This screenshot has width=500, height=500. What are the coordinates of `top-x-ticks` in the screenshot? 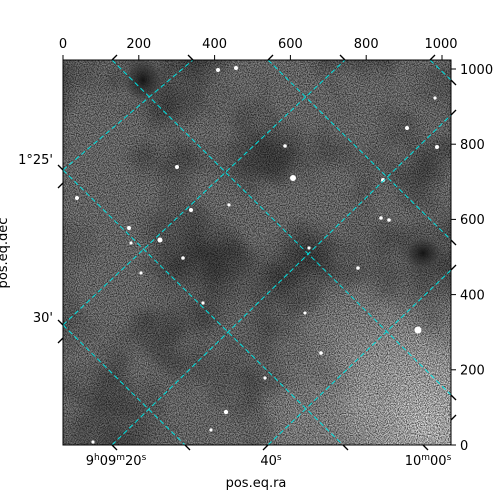 It's located at (252, 57).